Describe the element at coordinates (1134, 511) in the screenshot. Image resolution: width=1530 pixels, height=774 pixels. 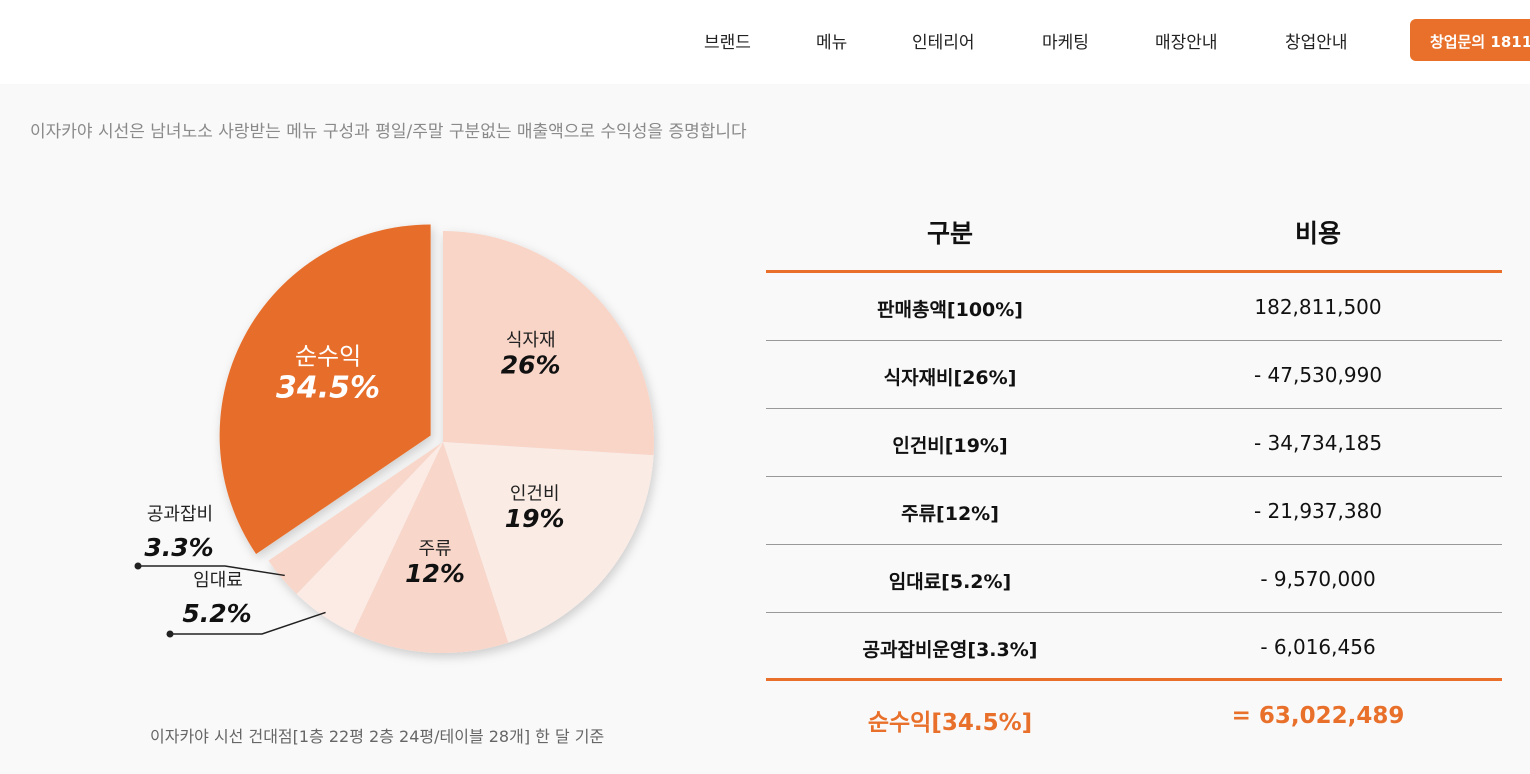
I see `table-row: 주류[12%] - 21,937,380` at that location.